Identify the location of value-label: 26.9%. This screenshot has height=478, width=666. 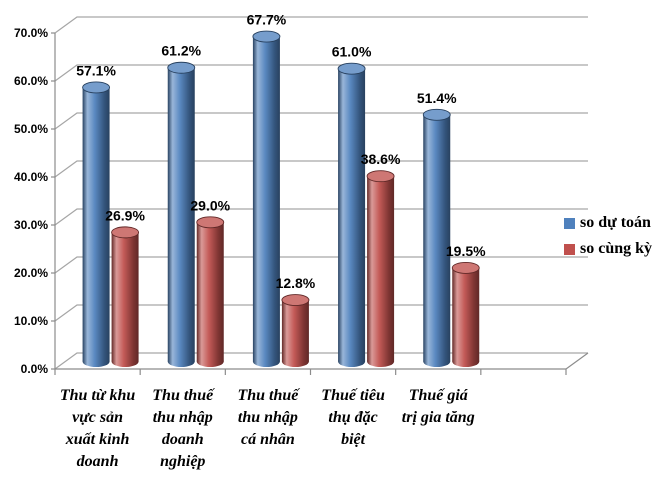
(125, 215).